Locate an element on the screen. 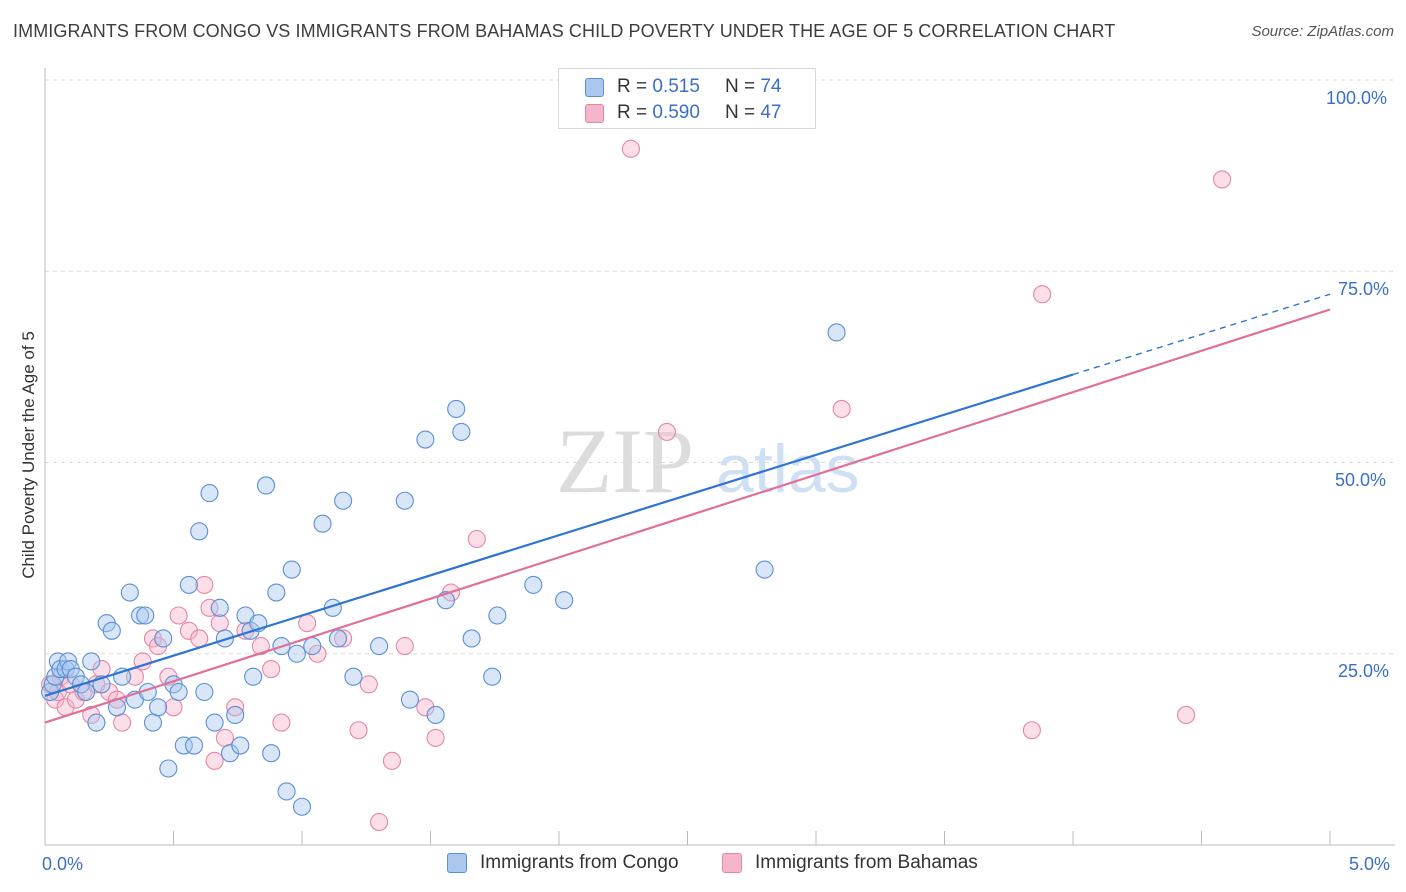 This screenshot has height=892, width=1406. watermark-zip: ZIP is located at coordinates (625, 461).